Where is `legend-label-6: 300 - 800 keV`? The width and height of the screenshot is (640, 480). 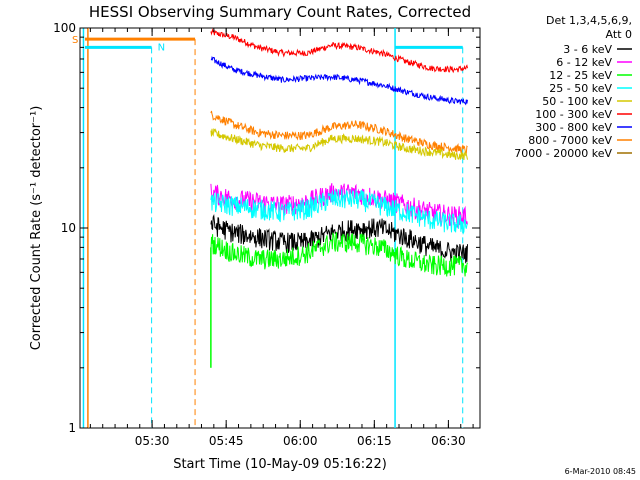 legend-label-6: 300 - 800 keV is located at coordinates (573, 127).